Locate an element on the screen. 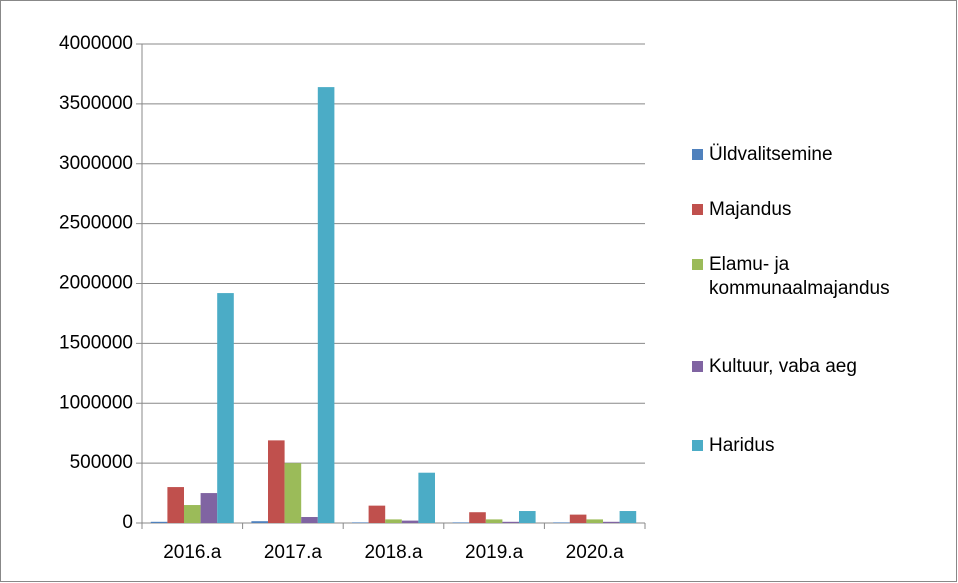  y-tick-label: 3500000 is located at coordinates (96, 103).